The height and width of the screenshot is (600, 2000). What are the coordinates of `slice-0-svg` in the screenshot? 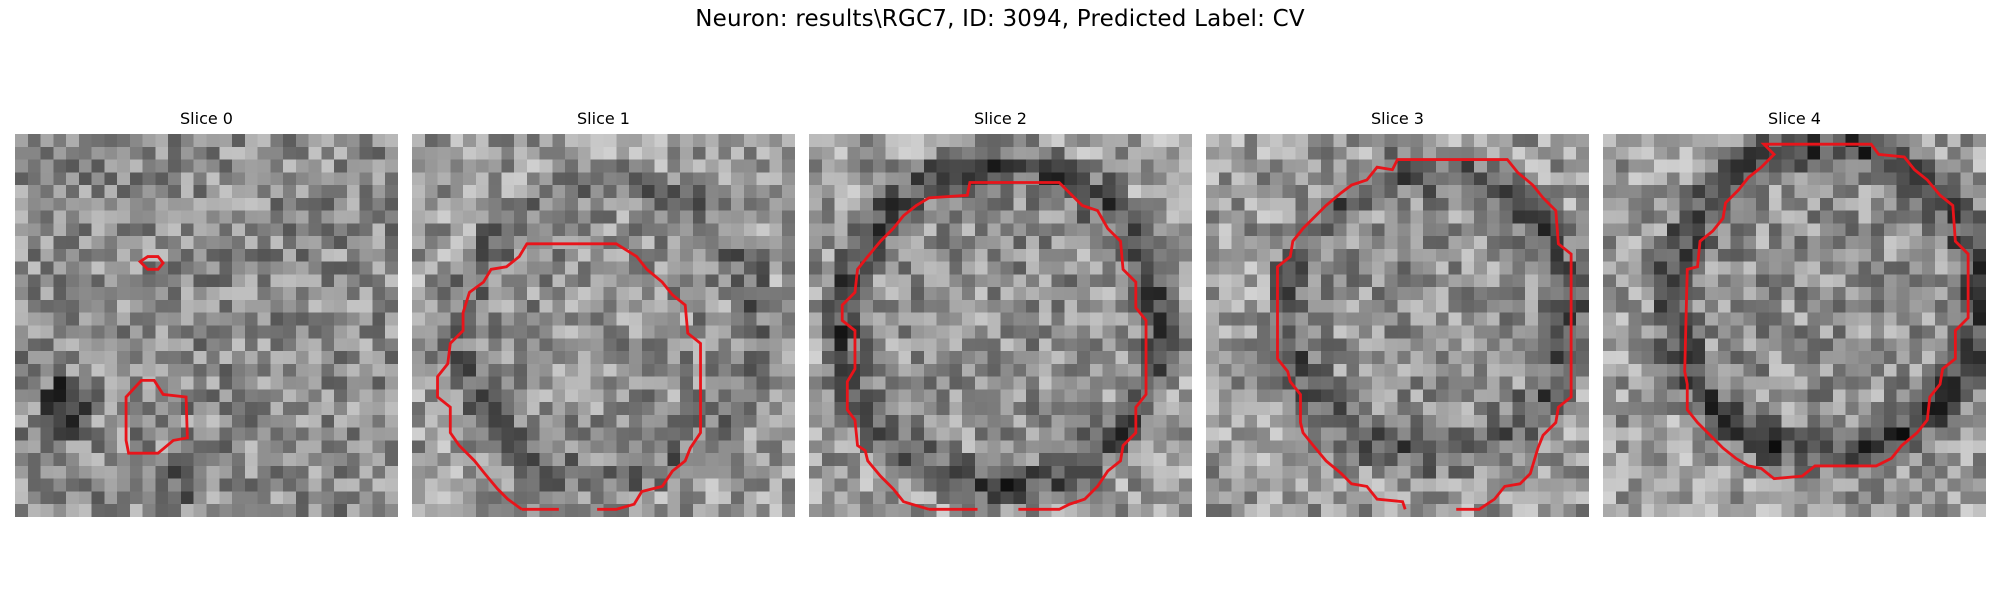 It's located at (206, 325).